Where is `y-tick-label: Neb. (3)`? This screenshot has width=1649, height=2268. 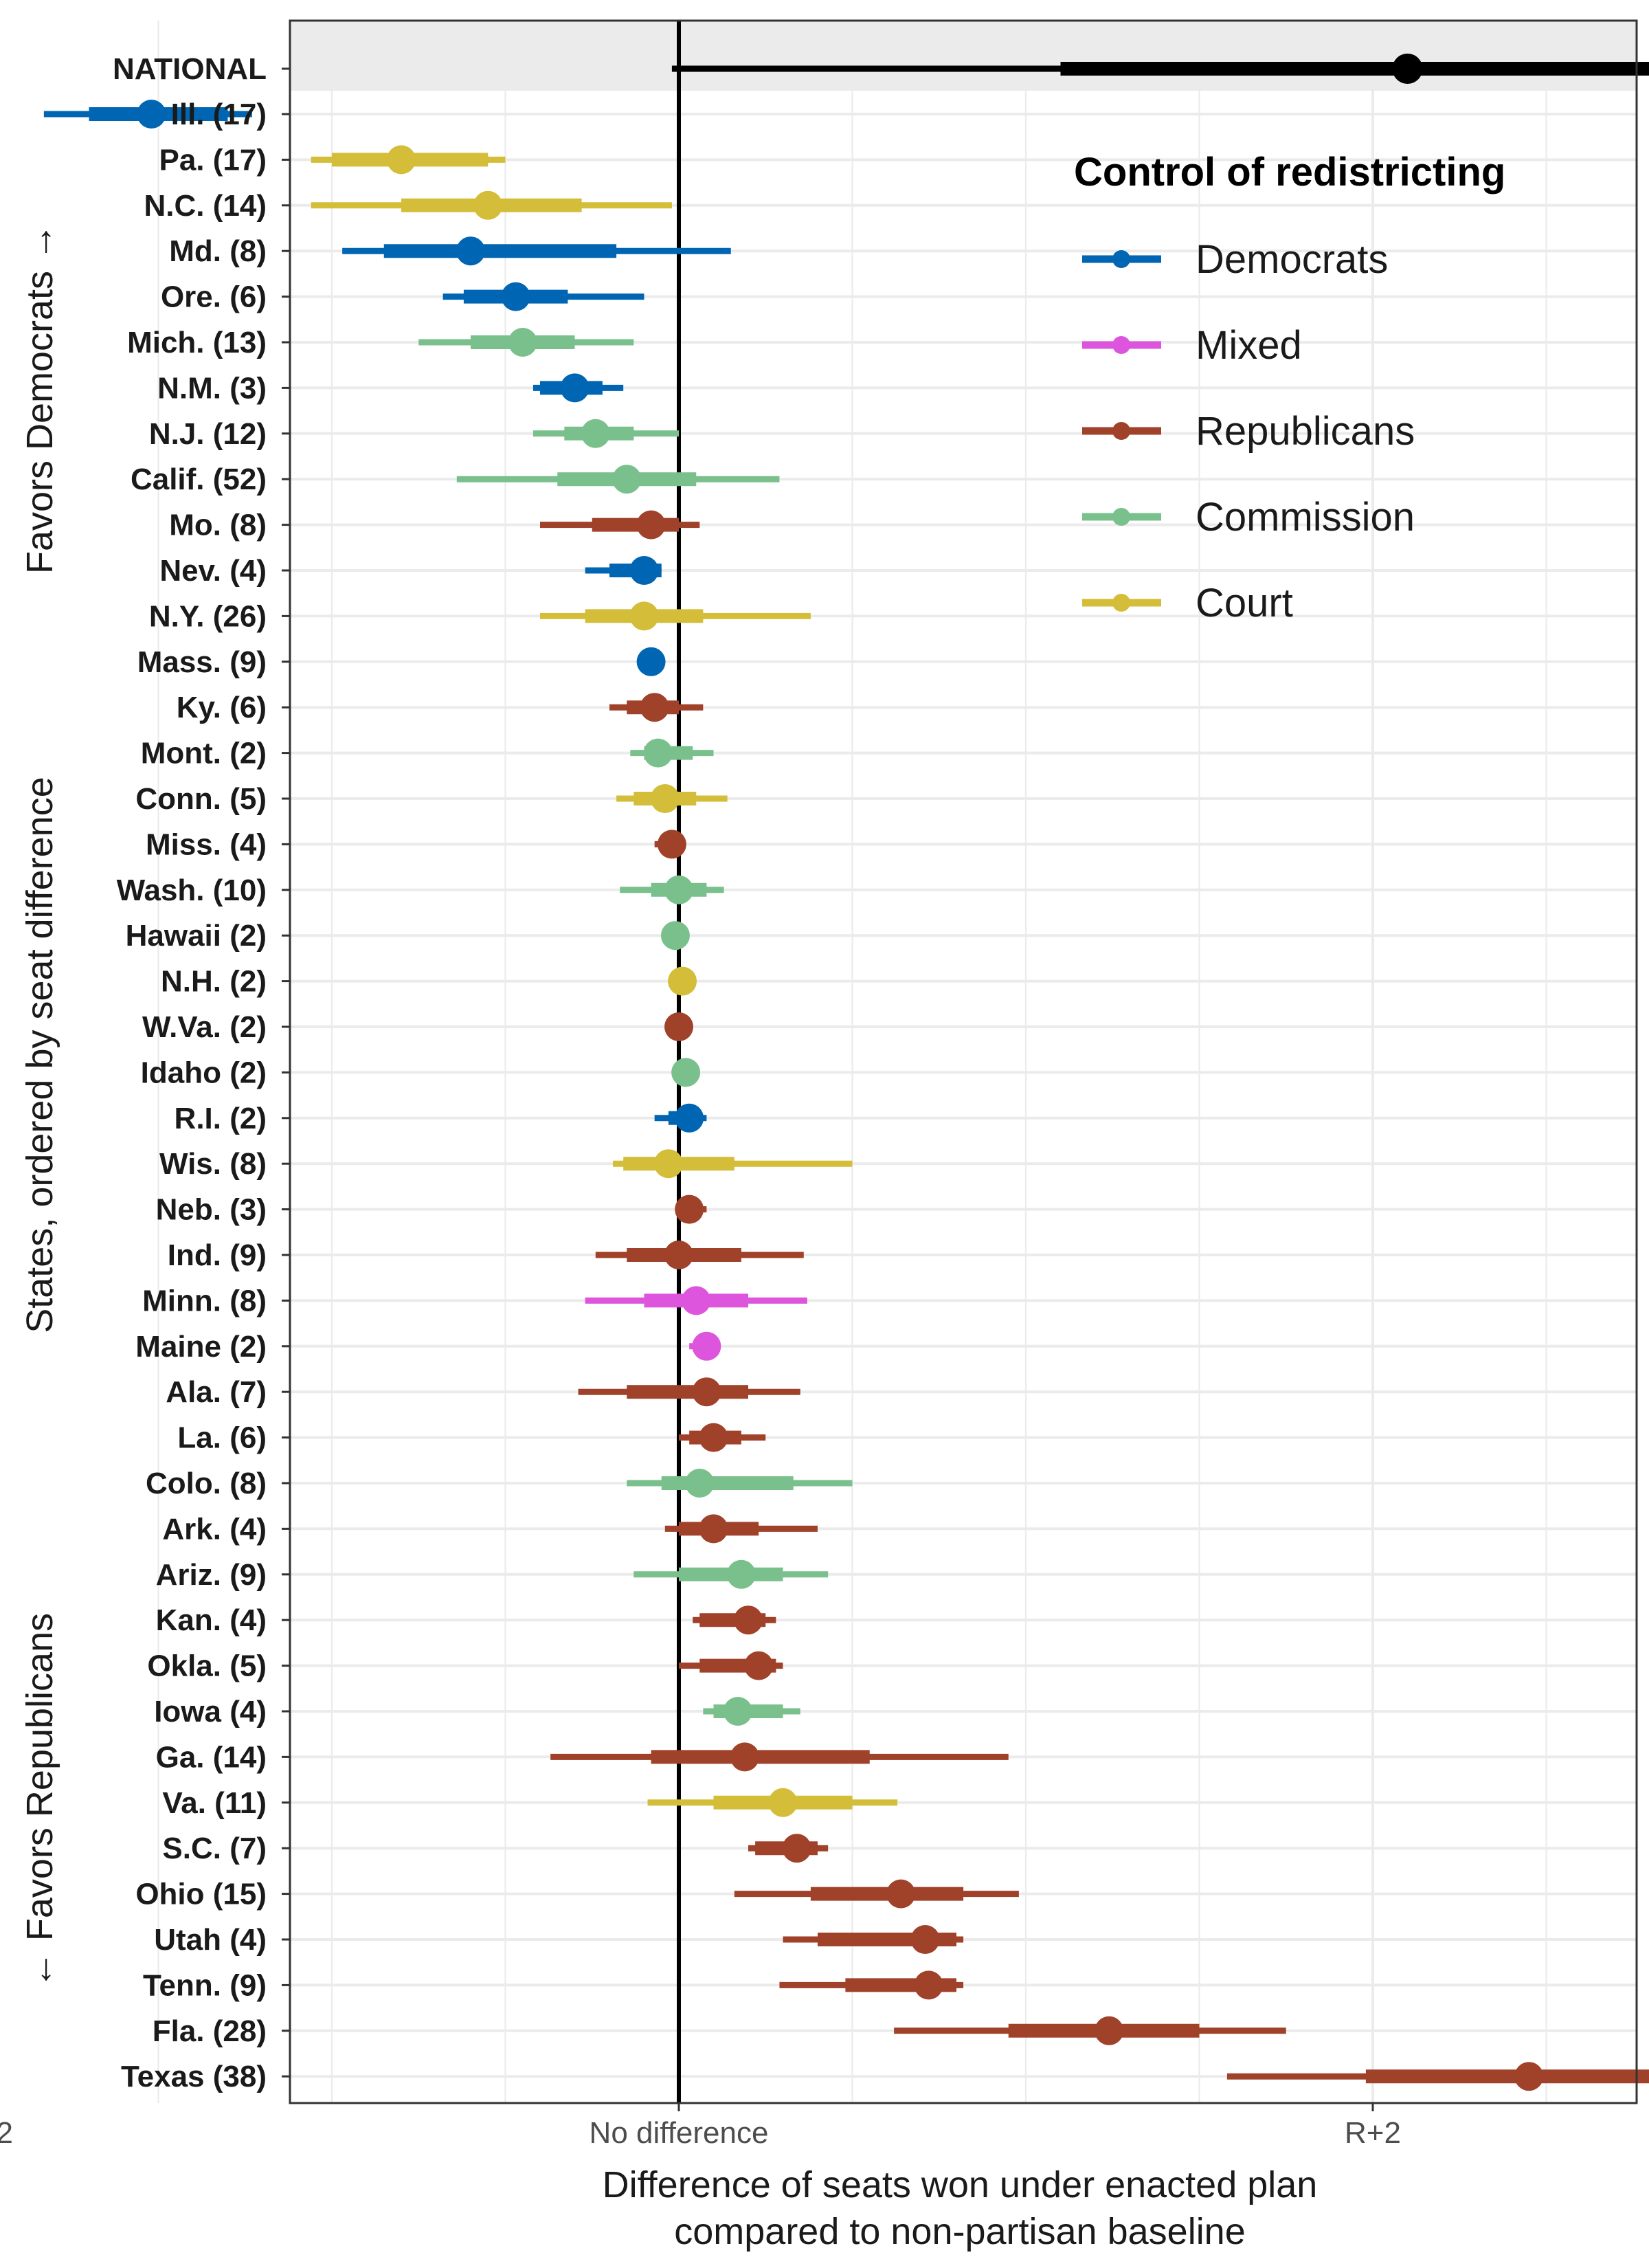 y-tick-label: Neb. (3) is located at coordinates (211, 1210).